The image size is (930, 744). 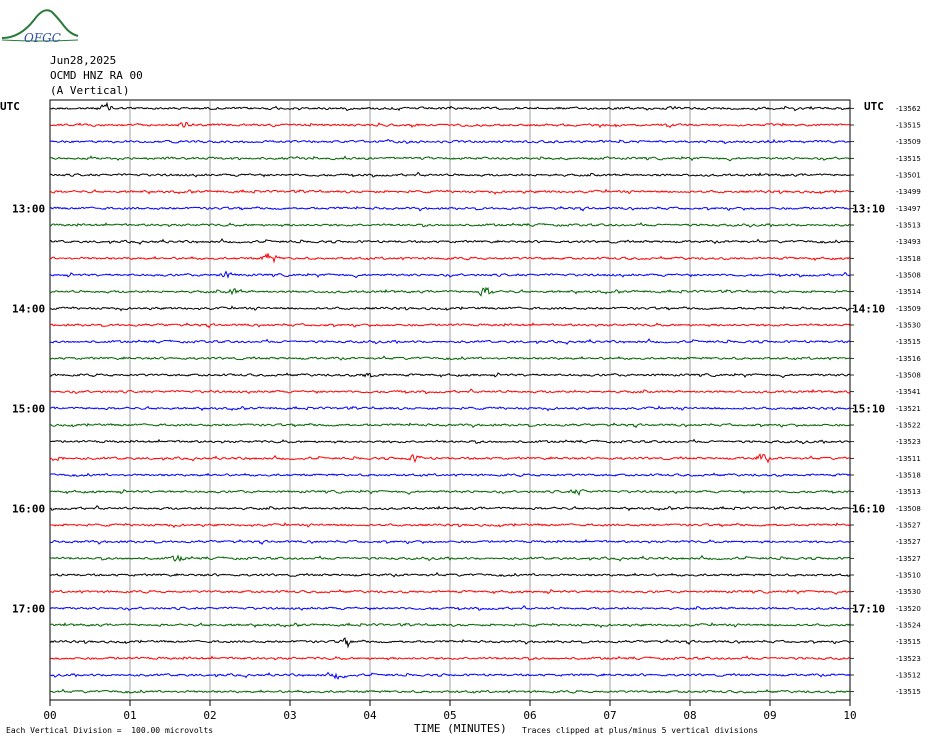 I want to click on trace-offset-label: -13516, so click(x=908, y=359).